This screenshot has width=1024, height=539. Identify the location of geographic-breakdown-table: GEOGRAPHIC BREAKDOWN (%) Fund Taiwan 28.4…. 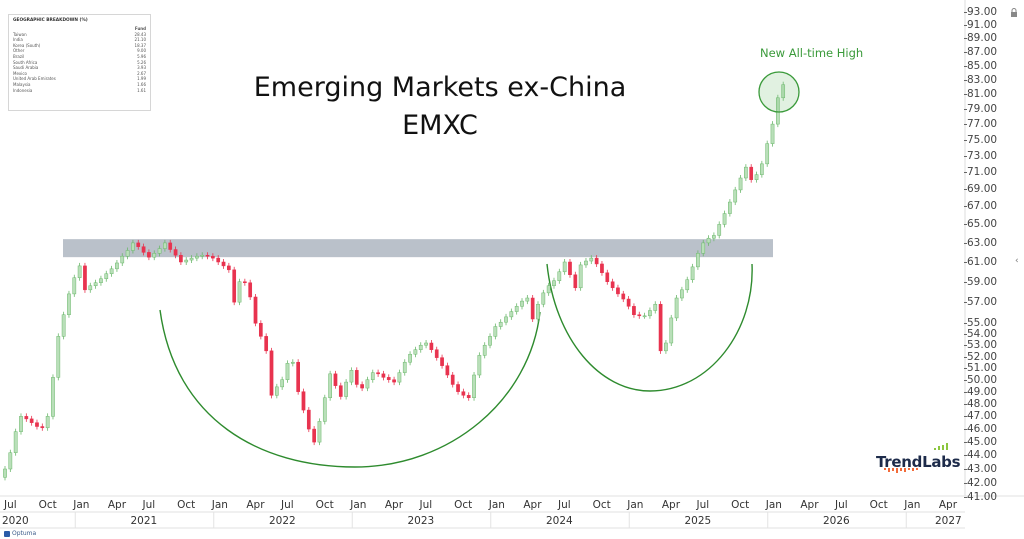
(79, 62).